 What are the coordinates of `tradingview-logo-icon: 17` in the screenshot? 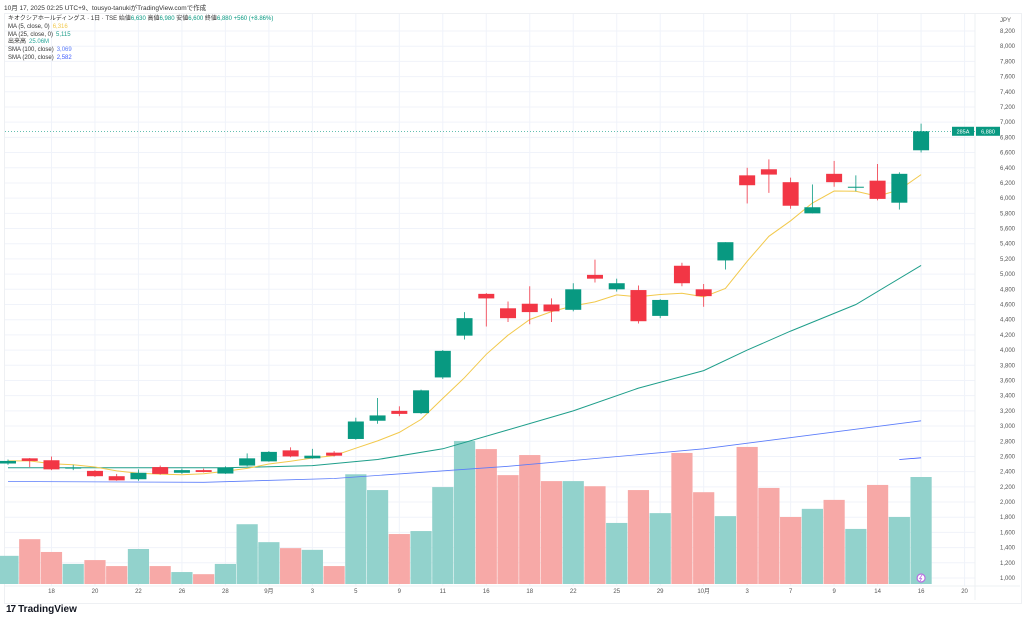 It's located at (11, 609).